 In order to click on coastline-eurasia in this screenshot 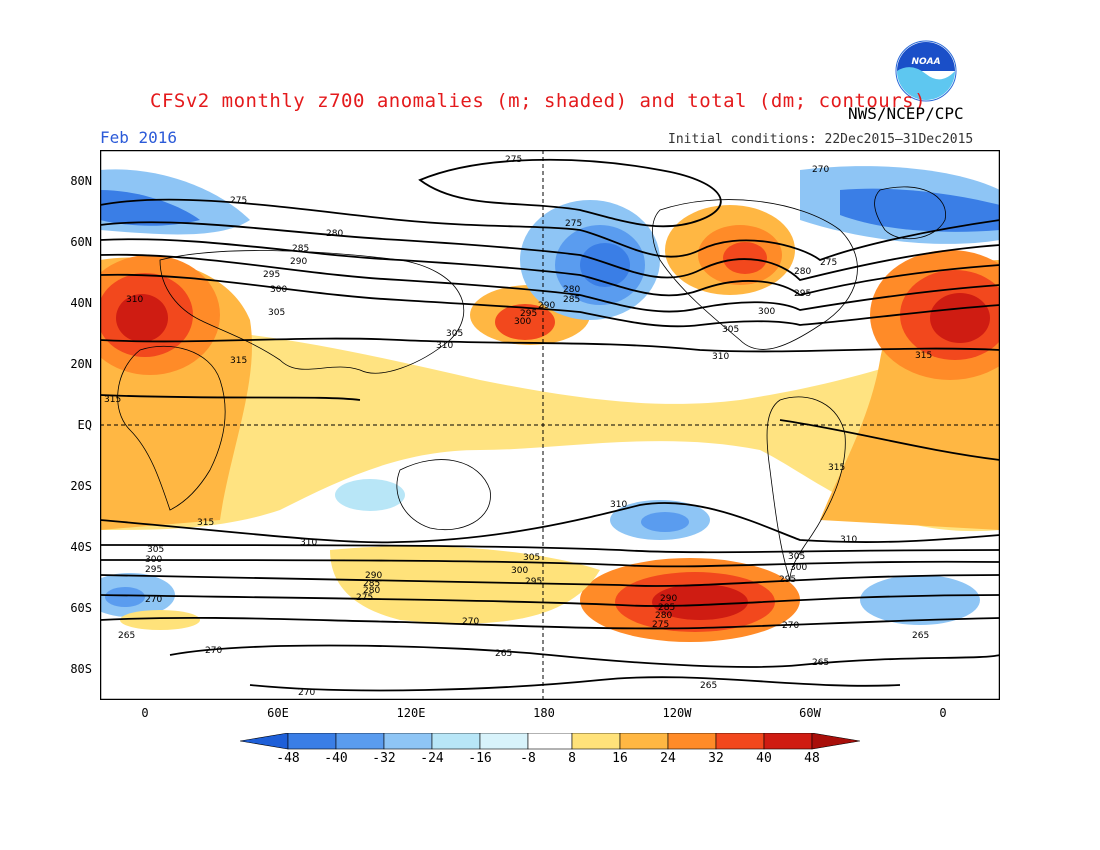, I will do `click(312, 312)`.